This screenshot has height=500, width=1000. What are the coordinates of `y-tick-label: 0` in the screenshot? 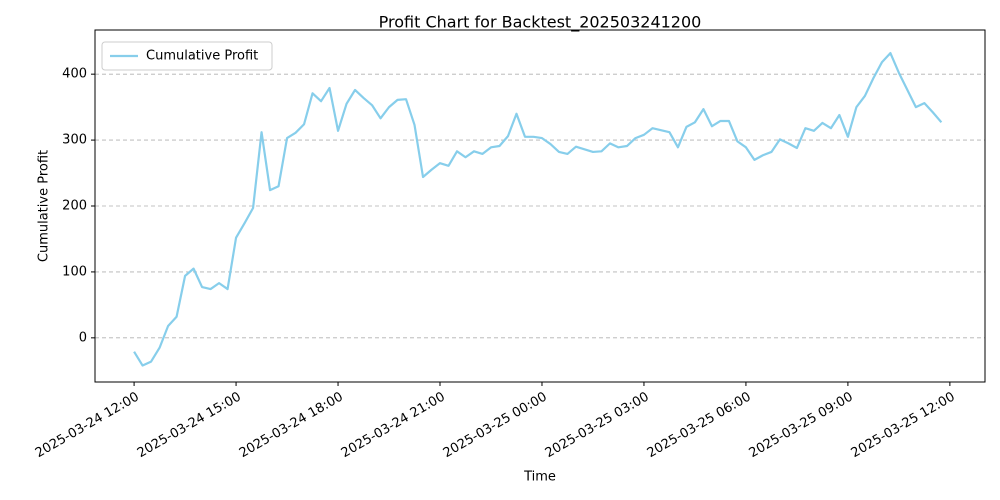 It's located at (83, 337).